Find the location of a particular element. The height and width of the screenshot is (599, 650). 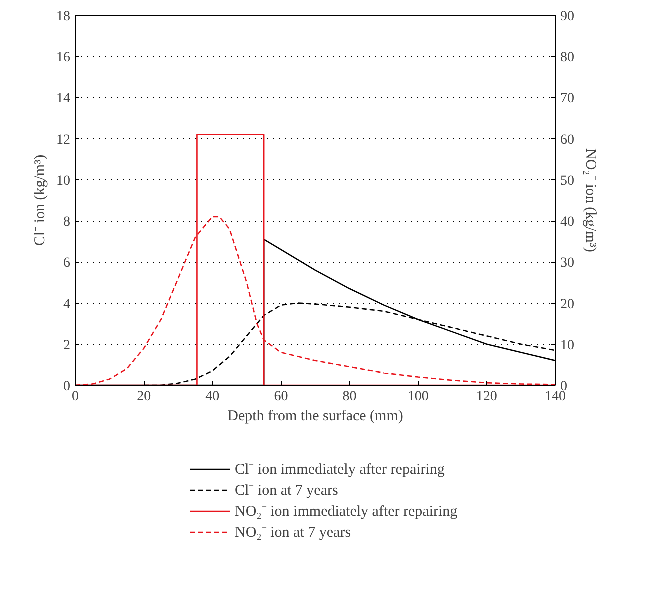

y-tick-label: 0 is located at coordinates (67, 387).